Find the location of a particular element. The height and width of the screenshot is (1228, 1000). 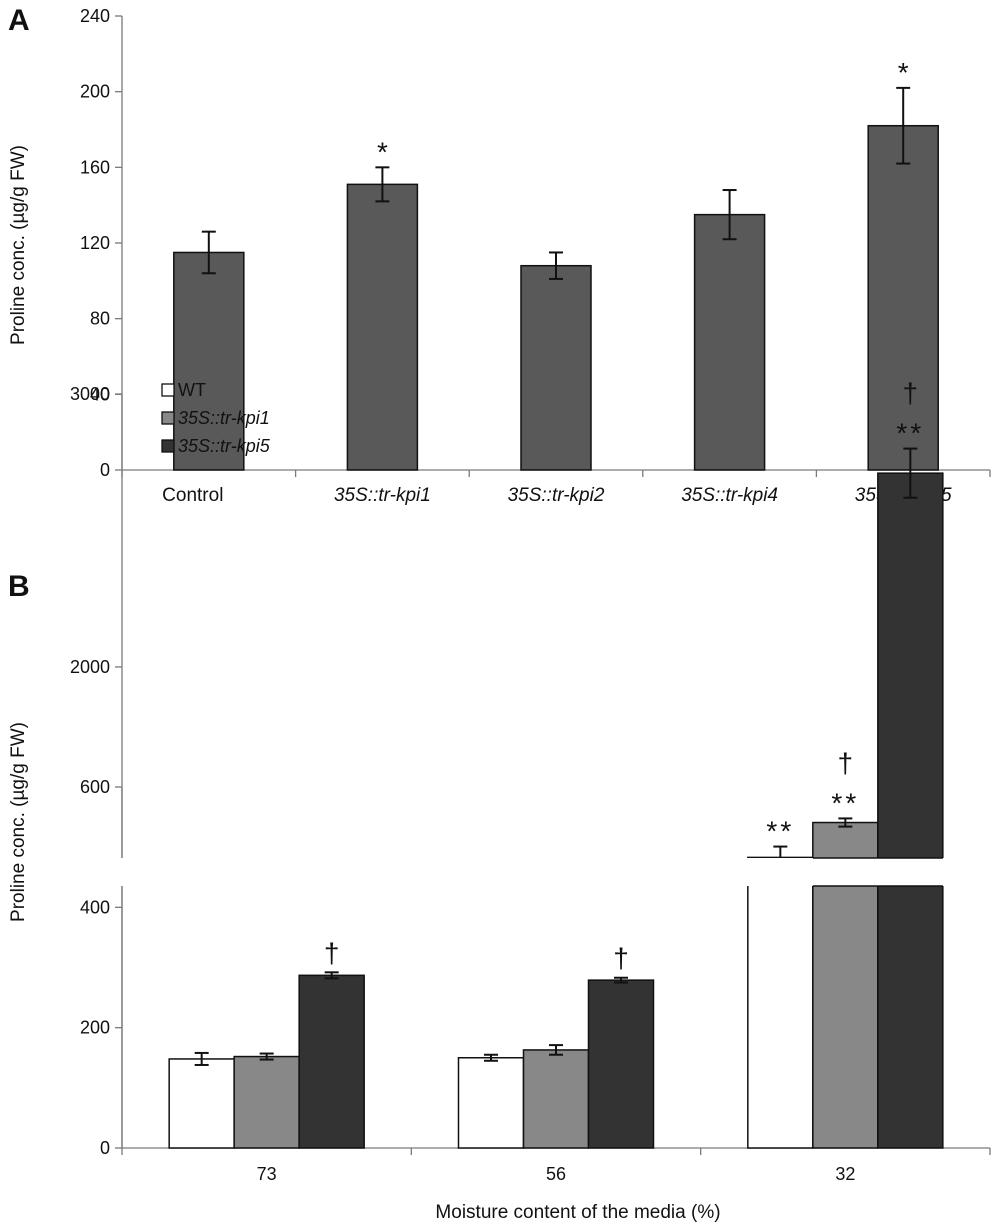

panel-a-ytick-label: 240 is located at coordinates (95, 16).